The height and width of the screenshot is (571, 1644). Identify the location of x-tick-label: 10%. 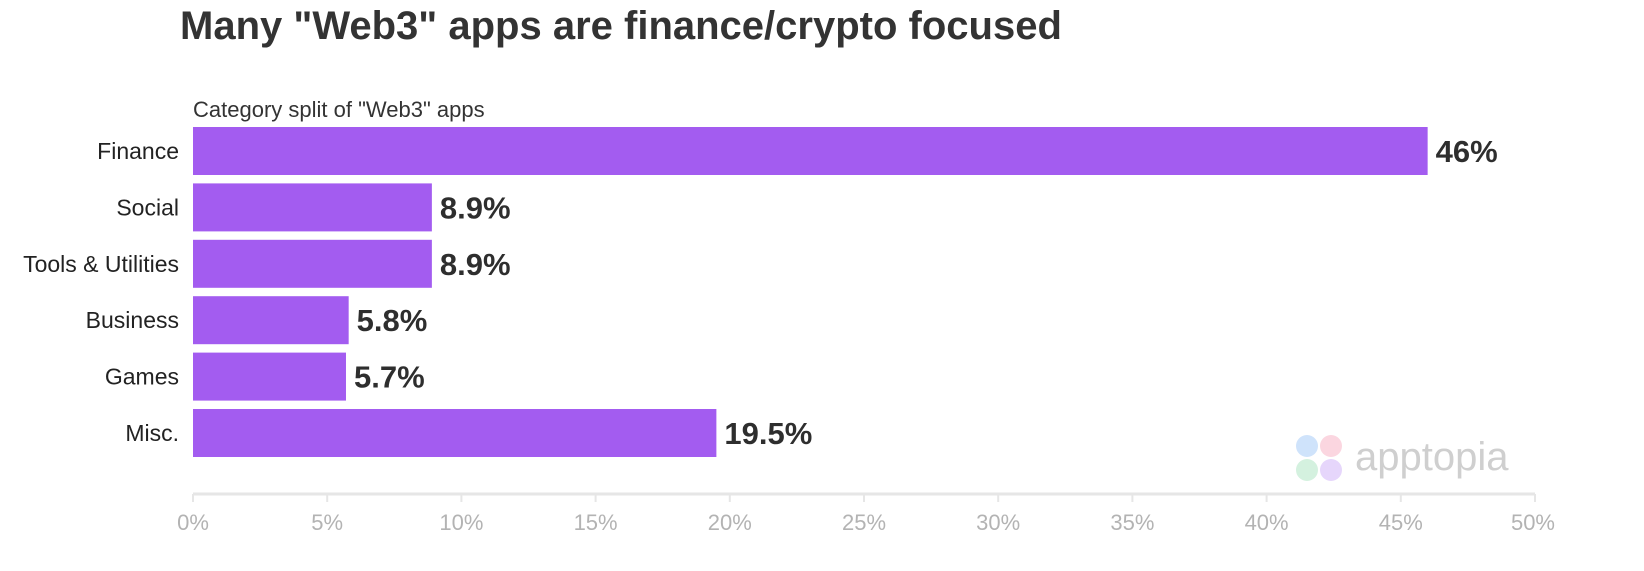
(461, 522).